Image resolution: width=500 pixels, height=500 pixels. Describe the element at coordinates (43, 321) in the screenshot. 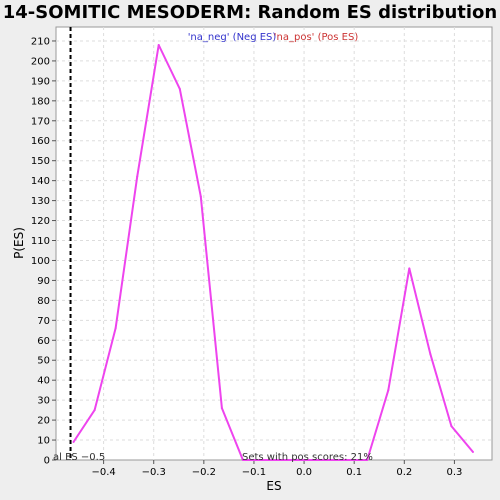

I see `y-tick-label: 70` at that location.